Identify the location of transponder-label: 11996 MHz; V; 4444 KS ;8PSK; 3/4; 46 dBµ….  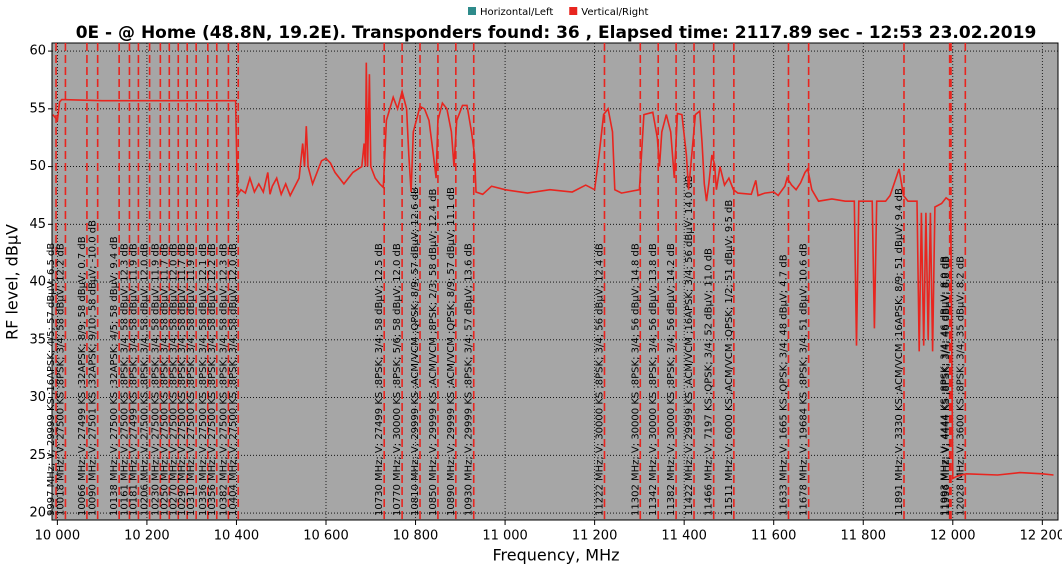
(946, 386).